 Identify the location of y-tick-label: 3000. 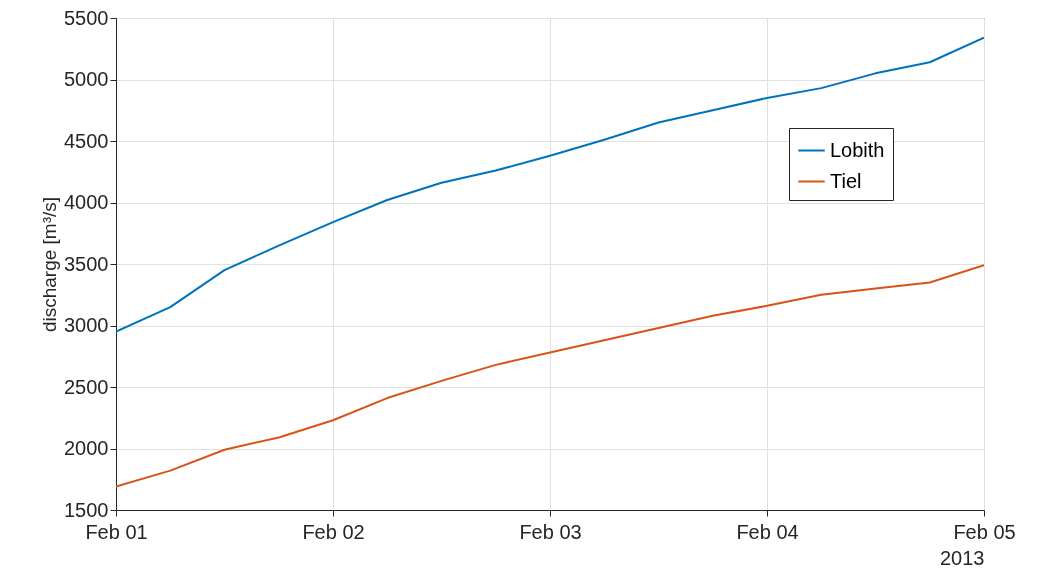
(86, 325).